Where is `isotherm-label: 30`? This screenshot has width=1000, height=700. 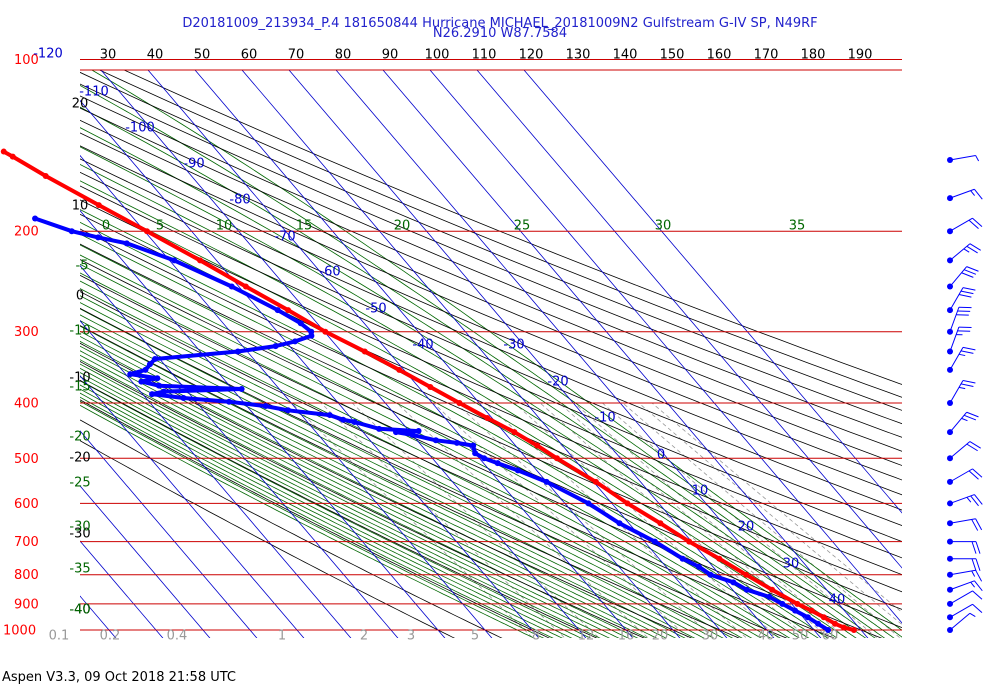
isotherm-label: 30 is located at coordinates (791, 564).